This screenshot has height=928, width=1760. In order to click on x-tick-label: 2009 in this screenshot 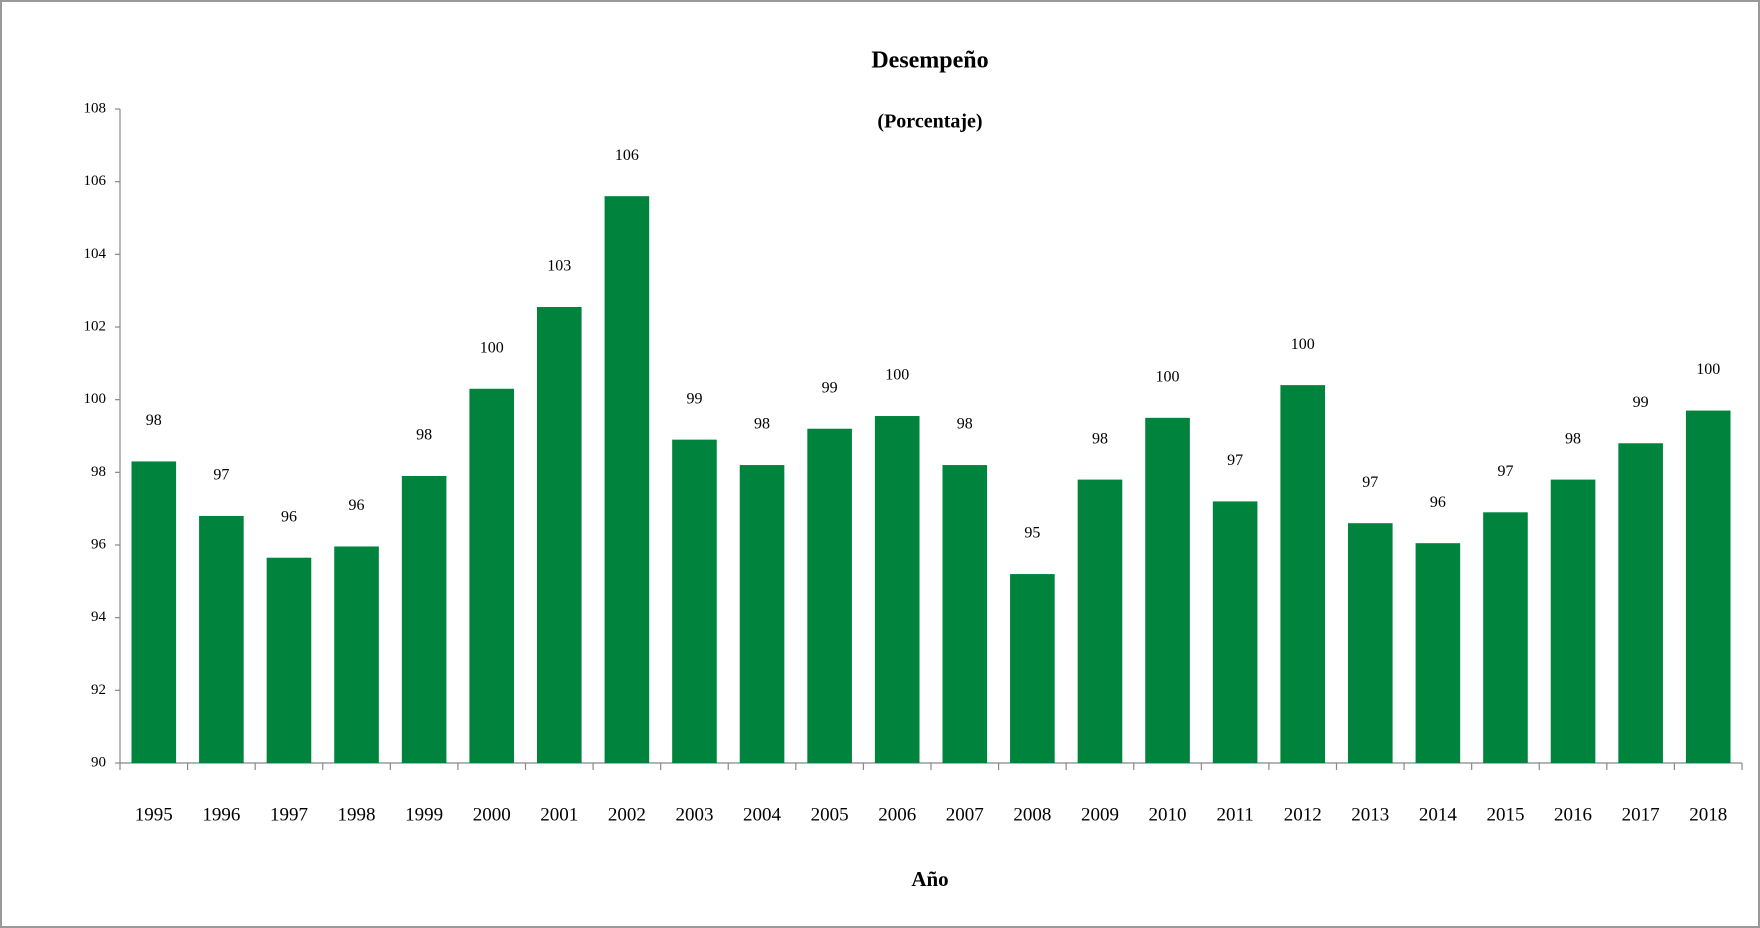, I will do `click(1100, 814)`.